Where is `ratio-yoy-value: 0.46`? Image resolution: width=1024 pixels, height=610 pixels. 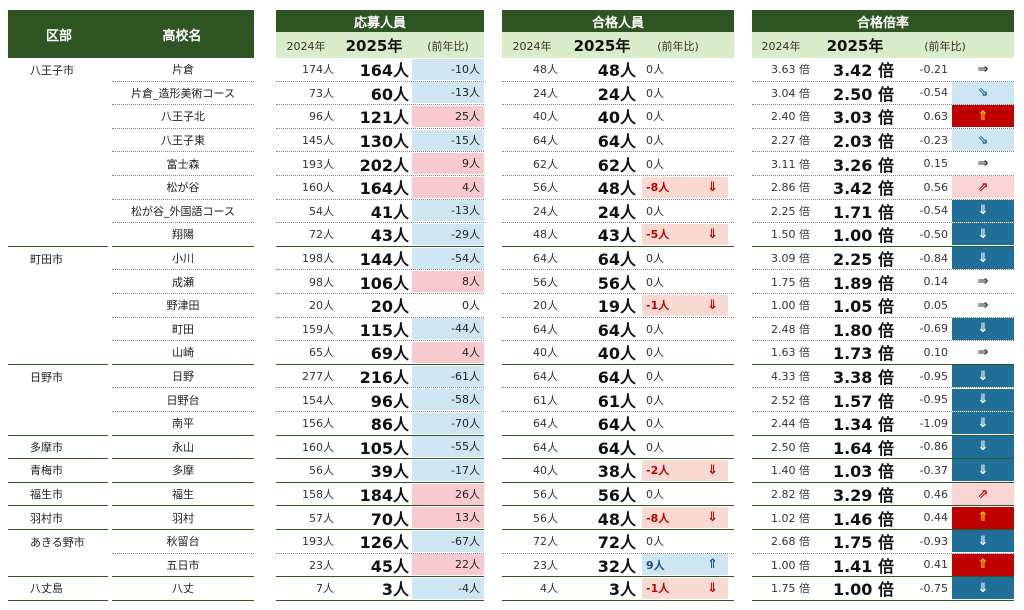 ratio-yoy-value: 0.46 is located at coordinates (936, 494).